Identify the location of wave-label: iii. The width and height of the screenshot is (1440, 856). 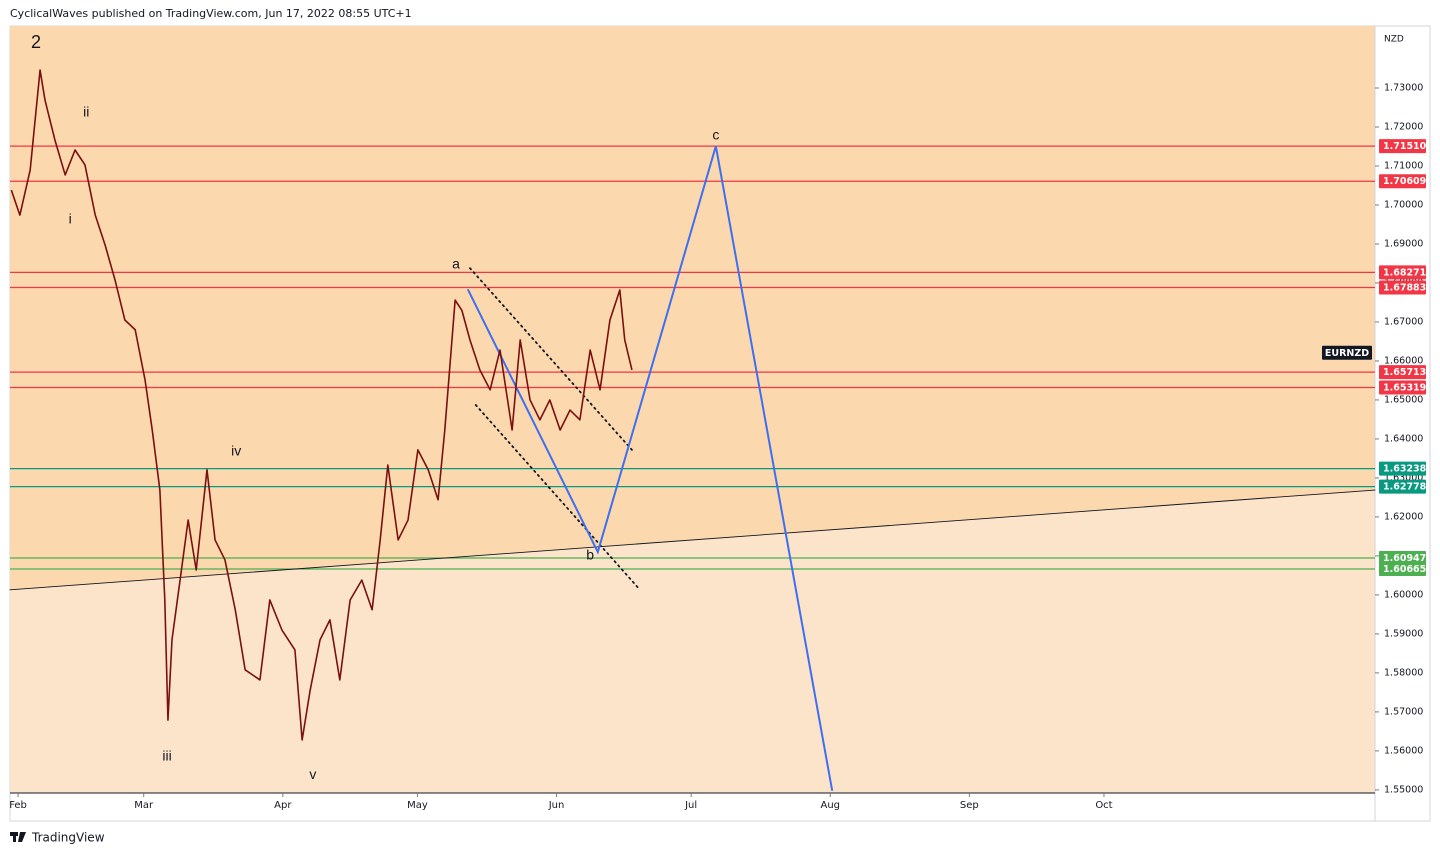
(166, 755).